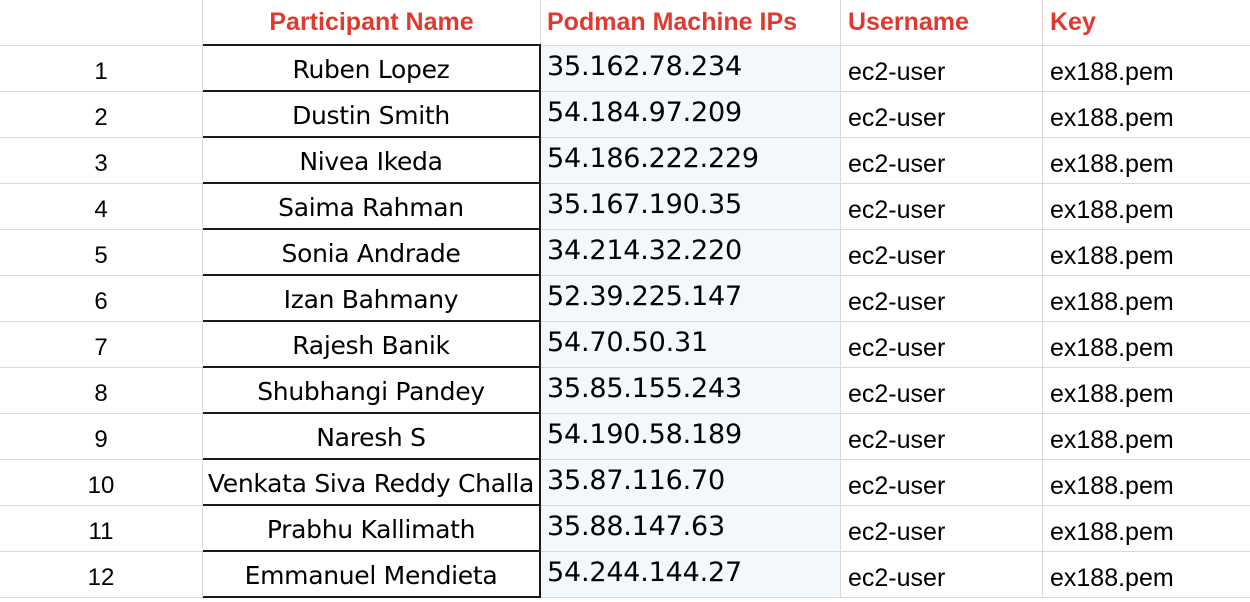 This screenshot has height=602, width=1250. What do you see at coordinates (372, 437) in the screenshot?
I see `participant-name-cell: Naresh S` at bounding box center [372, 437].